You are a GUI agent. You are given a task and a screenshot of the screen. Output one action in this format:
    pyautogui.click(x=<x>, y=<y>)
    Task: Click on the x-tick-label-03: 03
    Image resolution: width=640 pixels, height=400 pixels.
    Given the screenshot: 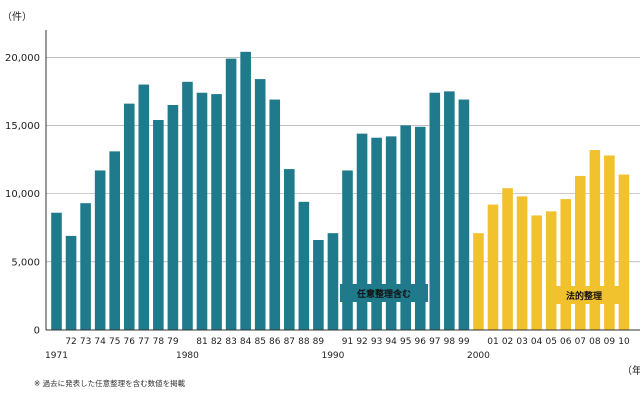 What is the action you would take?
    pyautogui.click(x=521, y=342)
    